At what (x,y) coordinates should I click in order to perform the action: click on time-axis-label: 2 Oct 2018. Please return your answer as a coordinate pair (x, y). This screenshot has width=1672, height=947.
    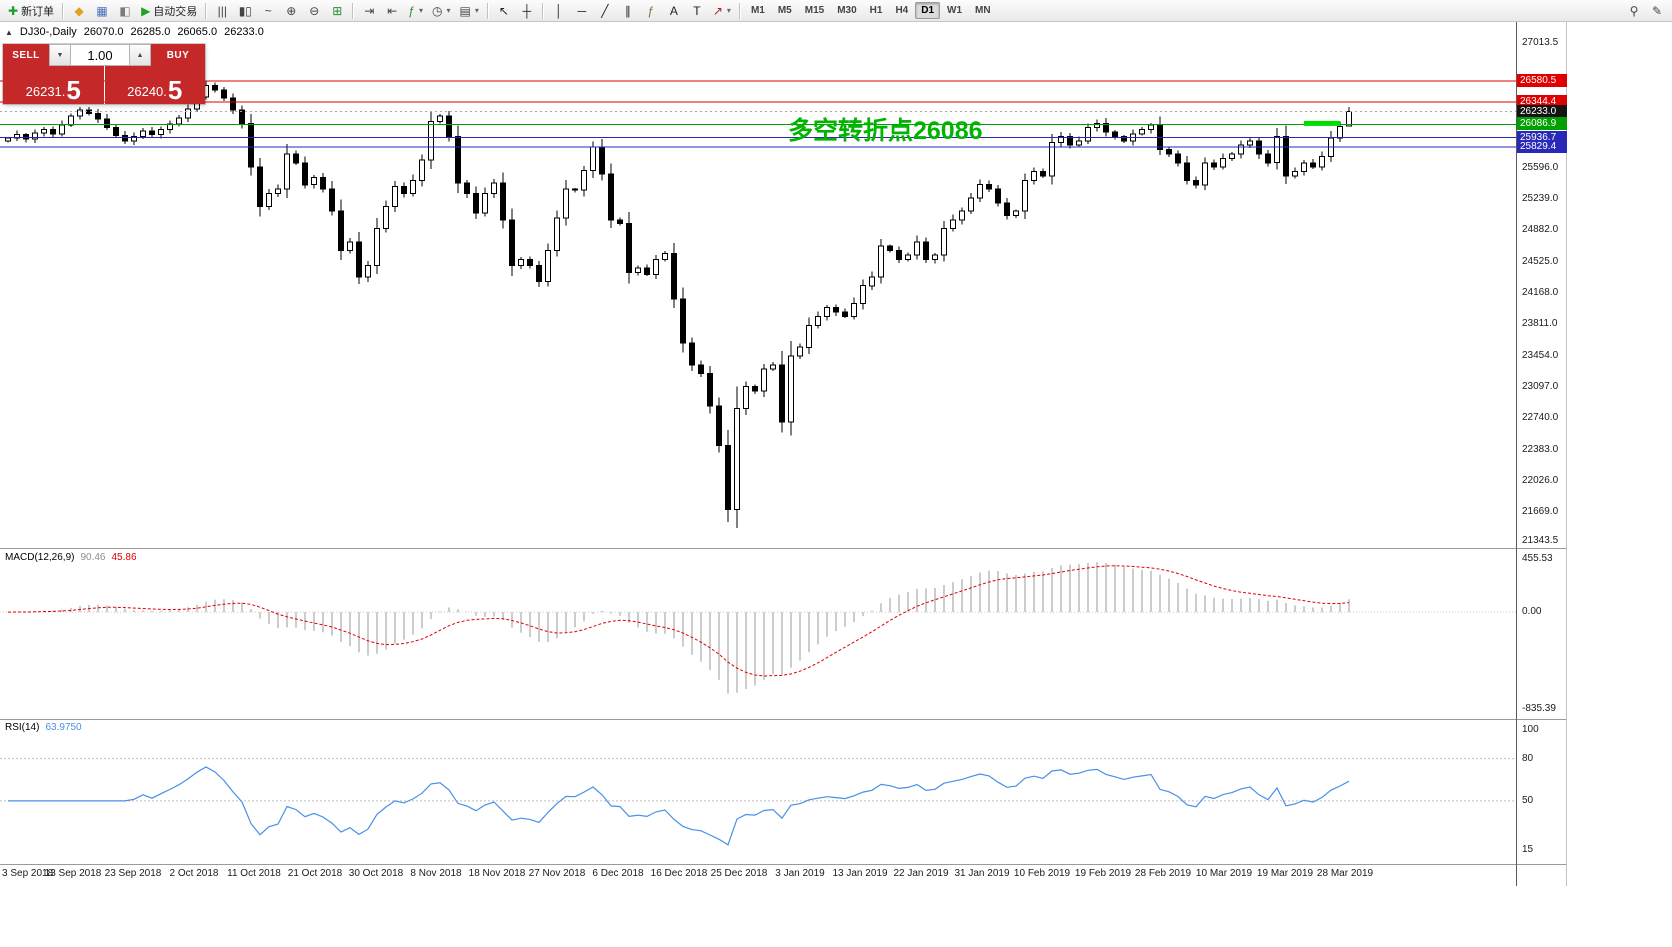
    Looking at the image, I should click on (194, 873).